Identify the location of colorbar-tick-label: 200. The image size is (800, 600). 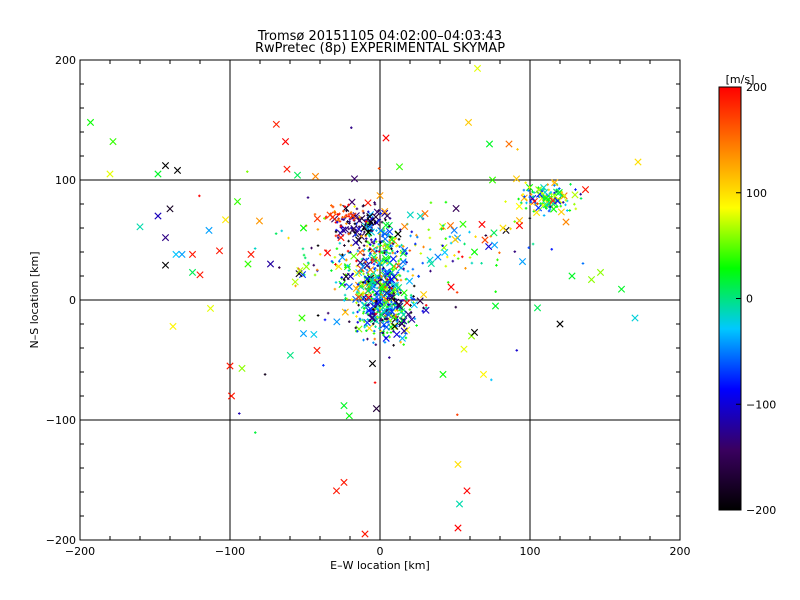
(756, 87).